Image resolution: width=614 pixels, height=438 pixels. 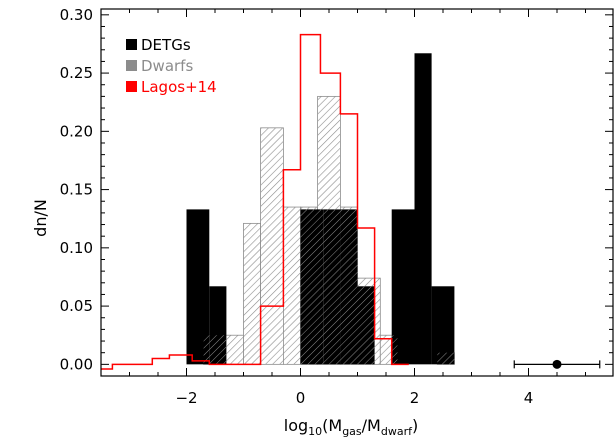 I want to click on x-axis-label-close: ), so click(x=415, y=425).